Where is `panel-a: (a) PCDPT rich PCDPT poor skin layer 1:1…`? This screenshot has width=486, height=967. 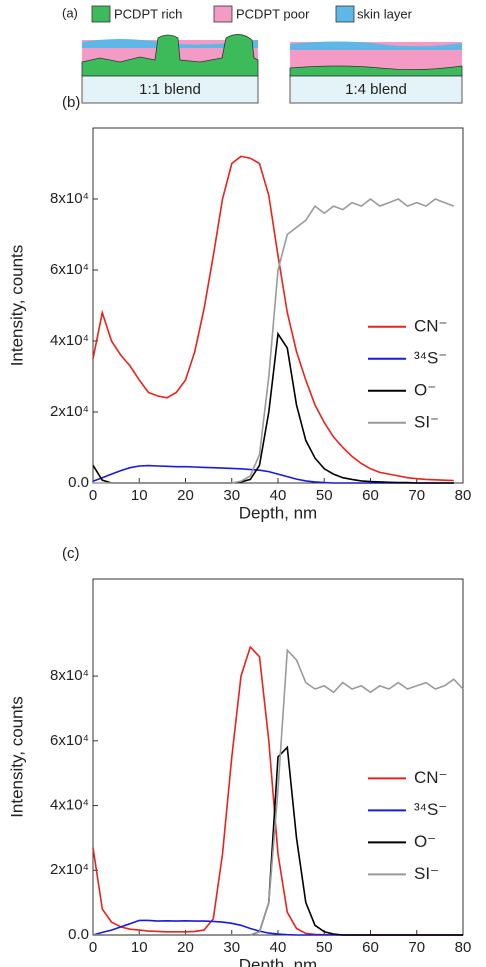
panel-a: (a) PCDPT rich PCDPT poor skin layer 1:1… is located at coordinates (262, 54).